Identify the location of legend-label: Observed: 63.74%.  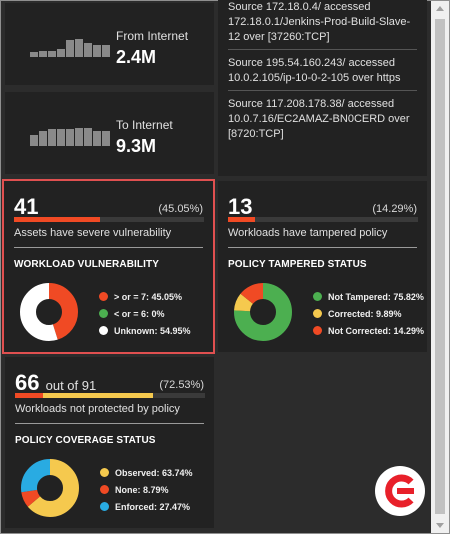
(154, 472).